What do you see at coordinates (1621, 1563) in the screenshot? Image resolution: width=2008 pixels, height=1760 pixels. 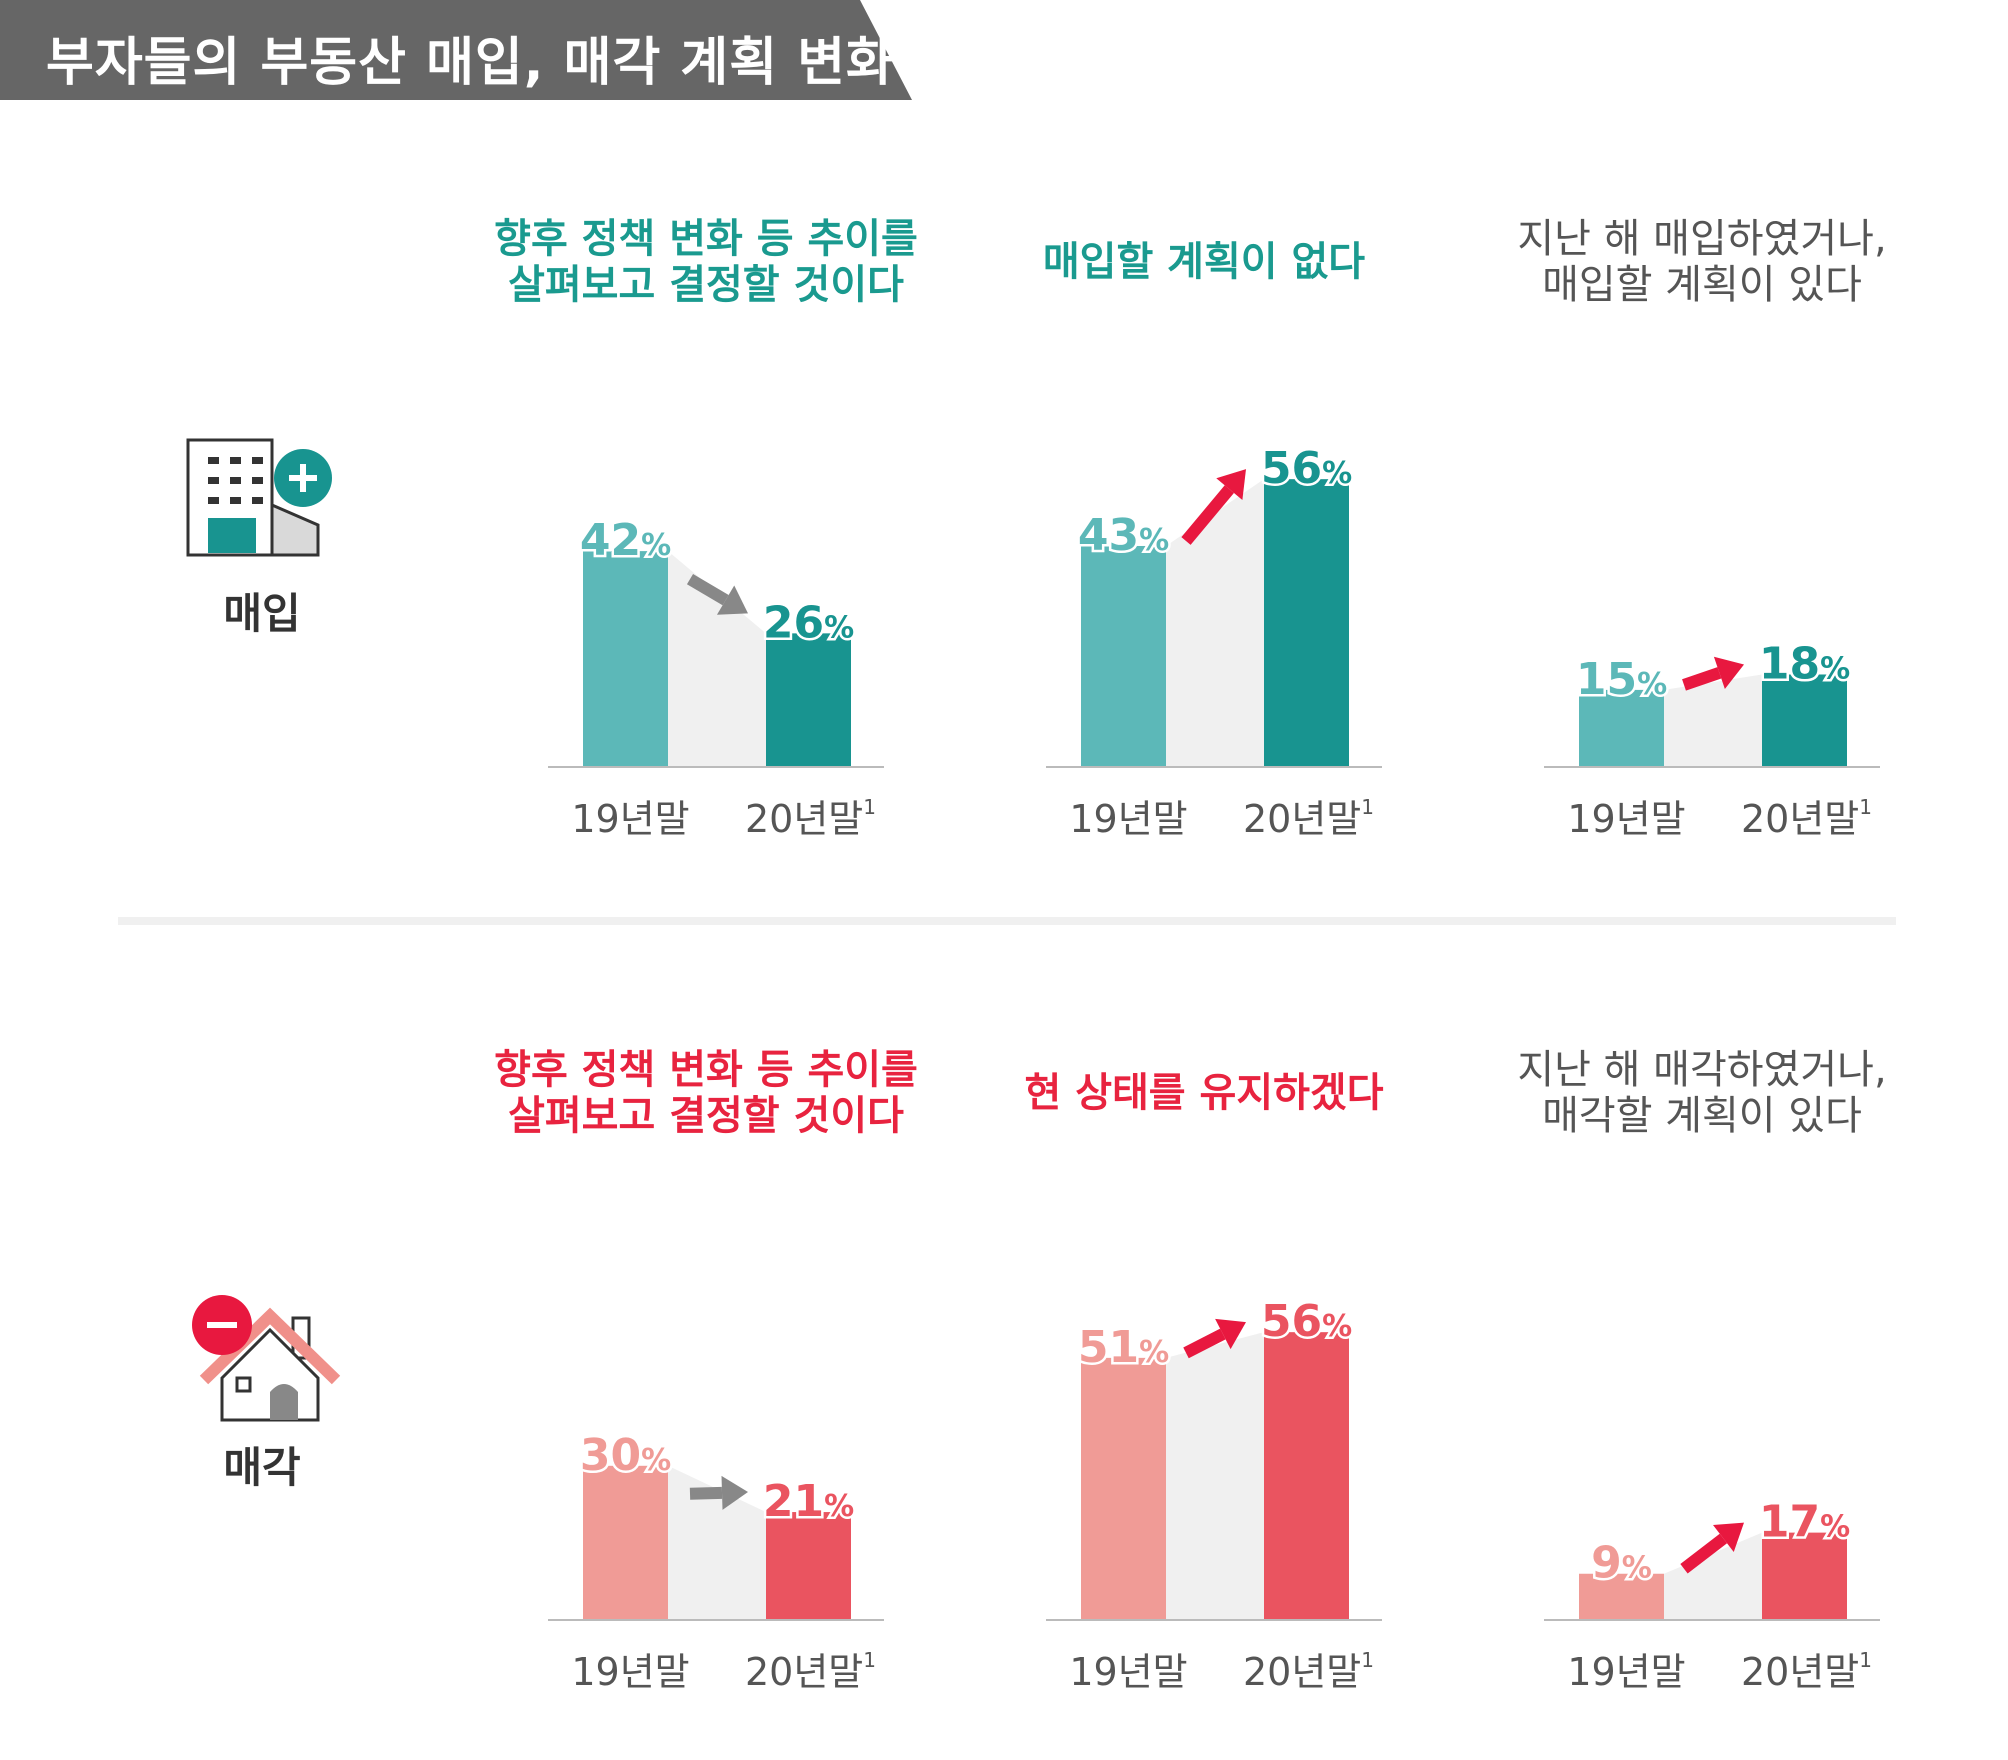 I see `value-label-19: 9%` at bounding box center [1621, 1563].